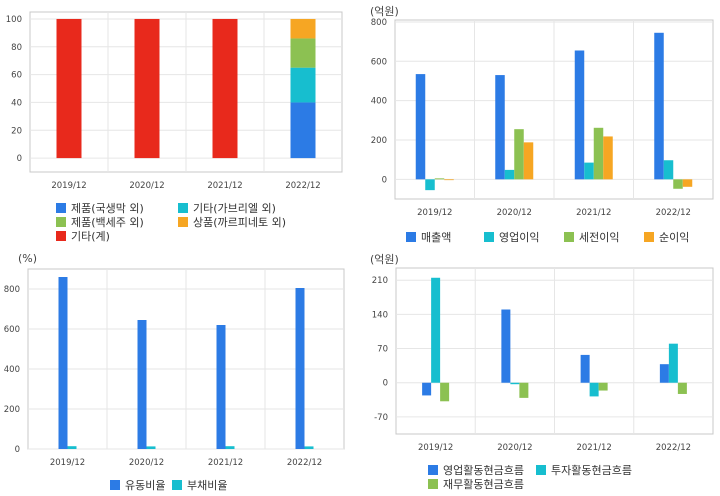 The width and height of the screenshot is (720, 496). What do you see at coordinates (90, 236) in the screenshot?
I see `legend-label: 기타(계)` at bounding box center [90, 236].